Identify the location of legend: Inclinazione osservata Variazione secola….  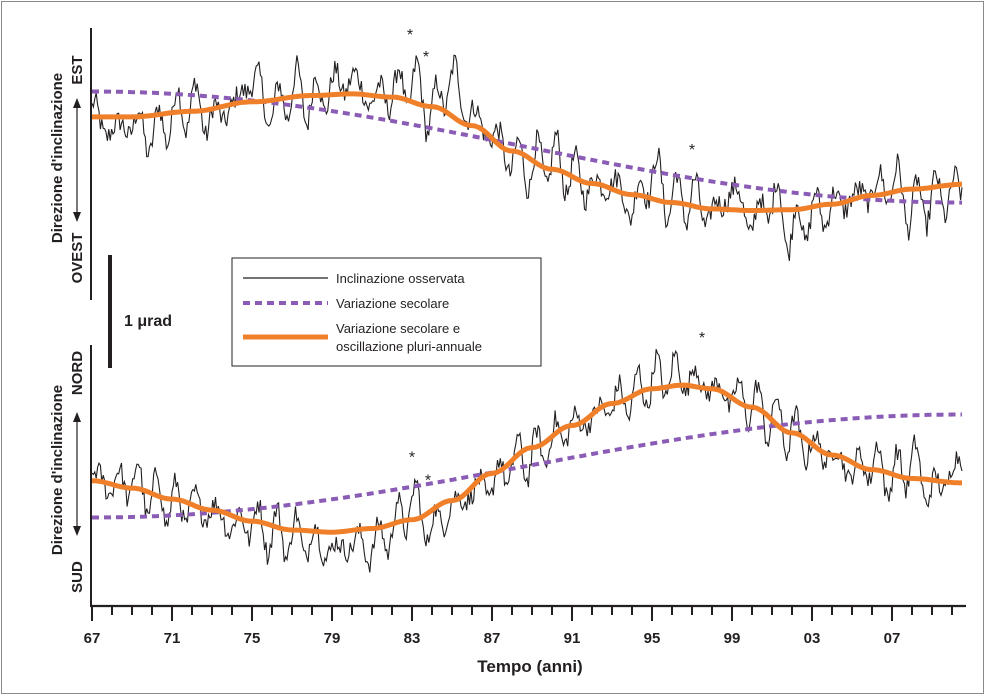
(386, 312).